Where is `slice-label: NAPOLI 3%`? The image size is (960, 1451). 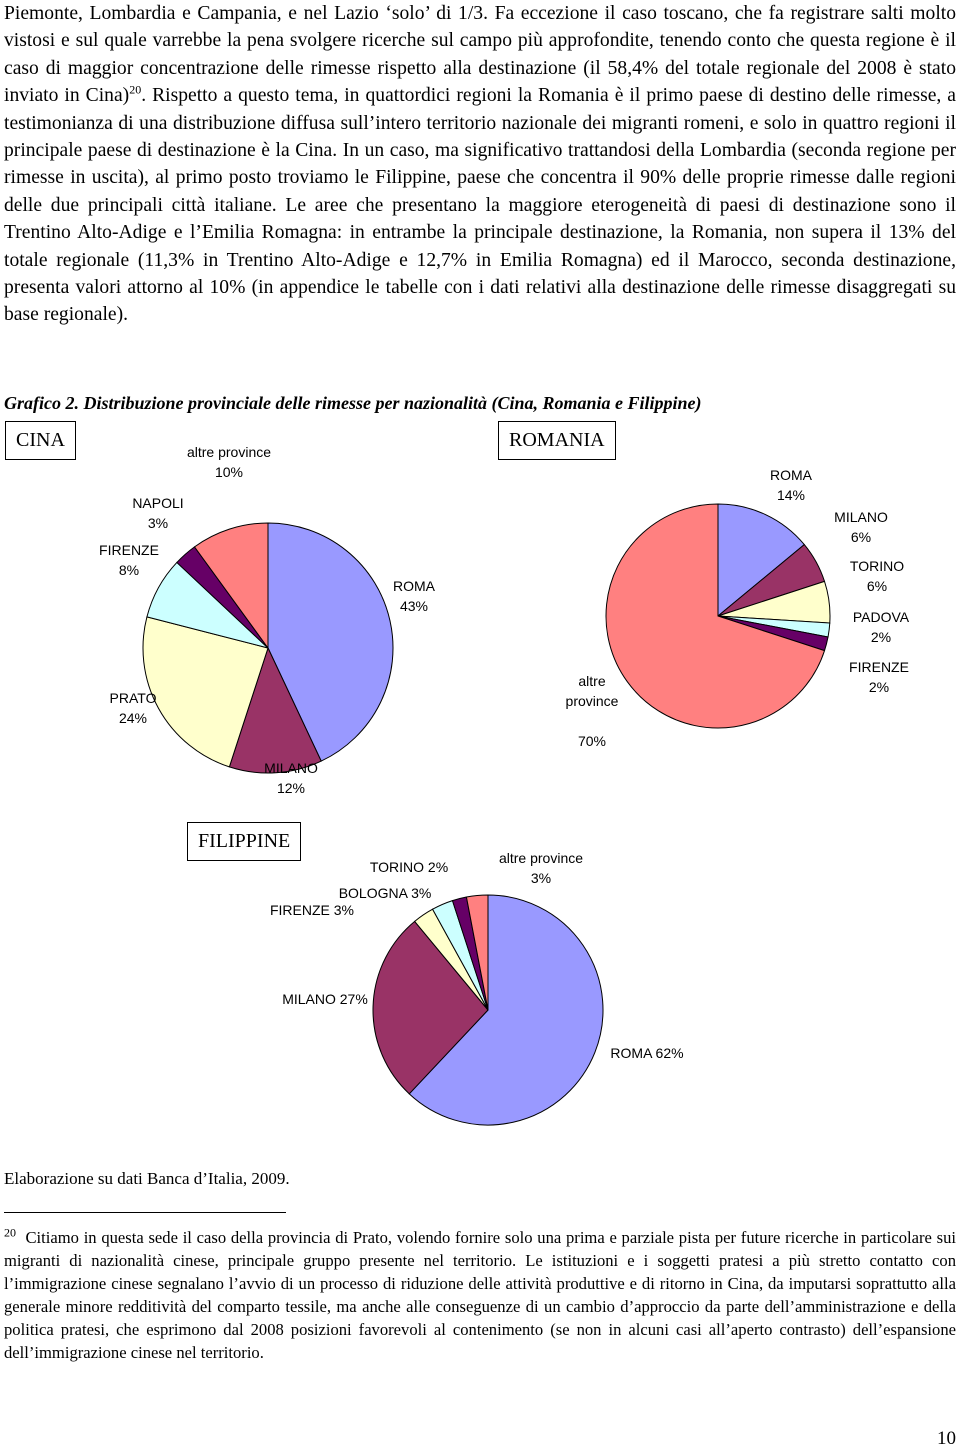
slice-label: NAPOLI 3% is located at coordinates (157, 513).